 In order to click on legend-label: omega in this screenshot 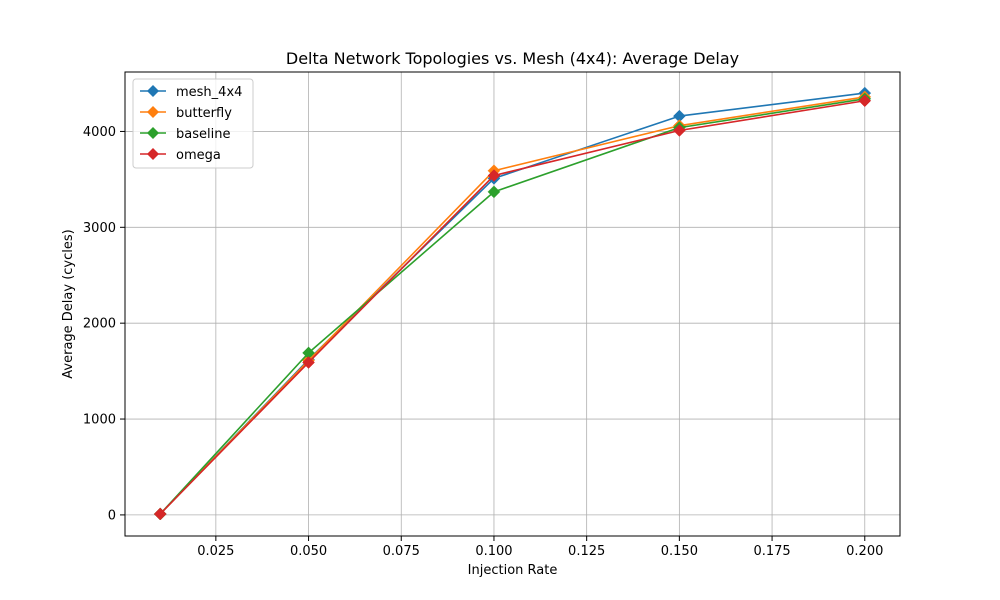, I will do `click(198, 155)`.